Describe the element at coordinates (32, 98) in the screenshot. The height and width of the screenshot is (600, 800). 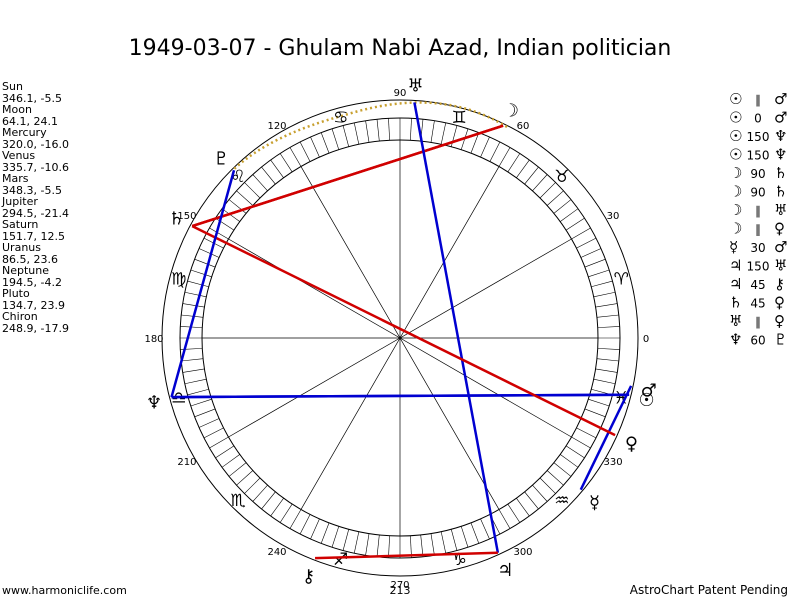
I see `planet-coords: 346.1, -5.5` at that location.